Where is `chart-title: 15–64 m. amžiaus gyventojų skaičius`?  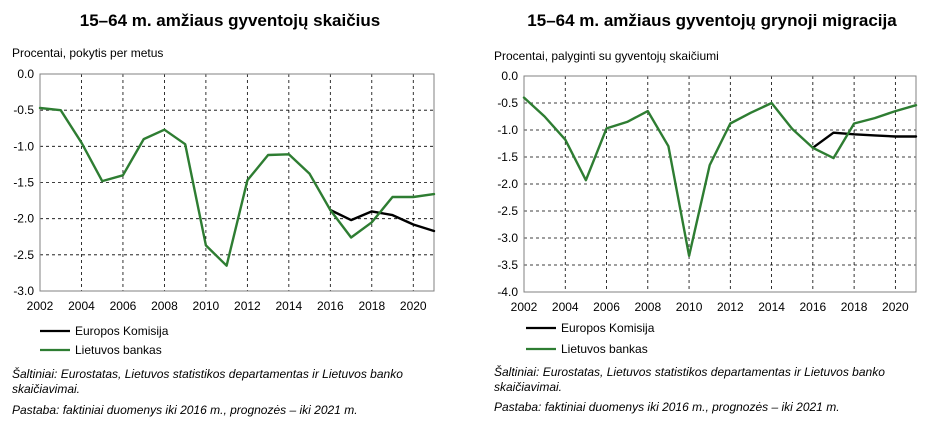
chart-title: 15–64 m. amžiaus gyventojų skaičius is located at coordinates (230, 20).